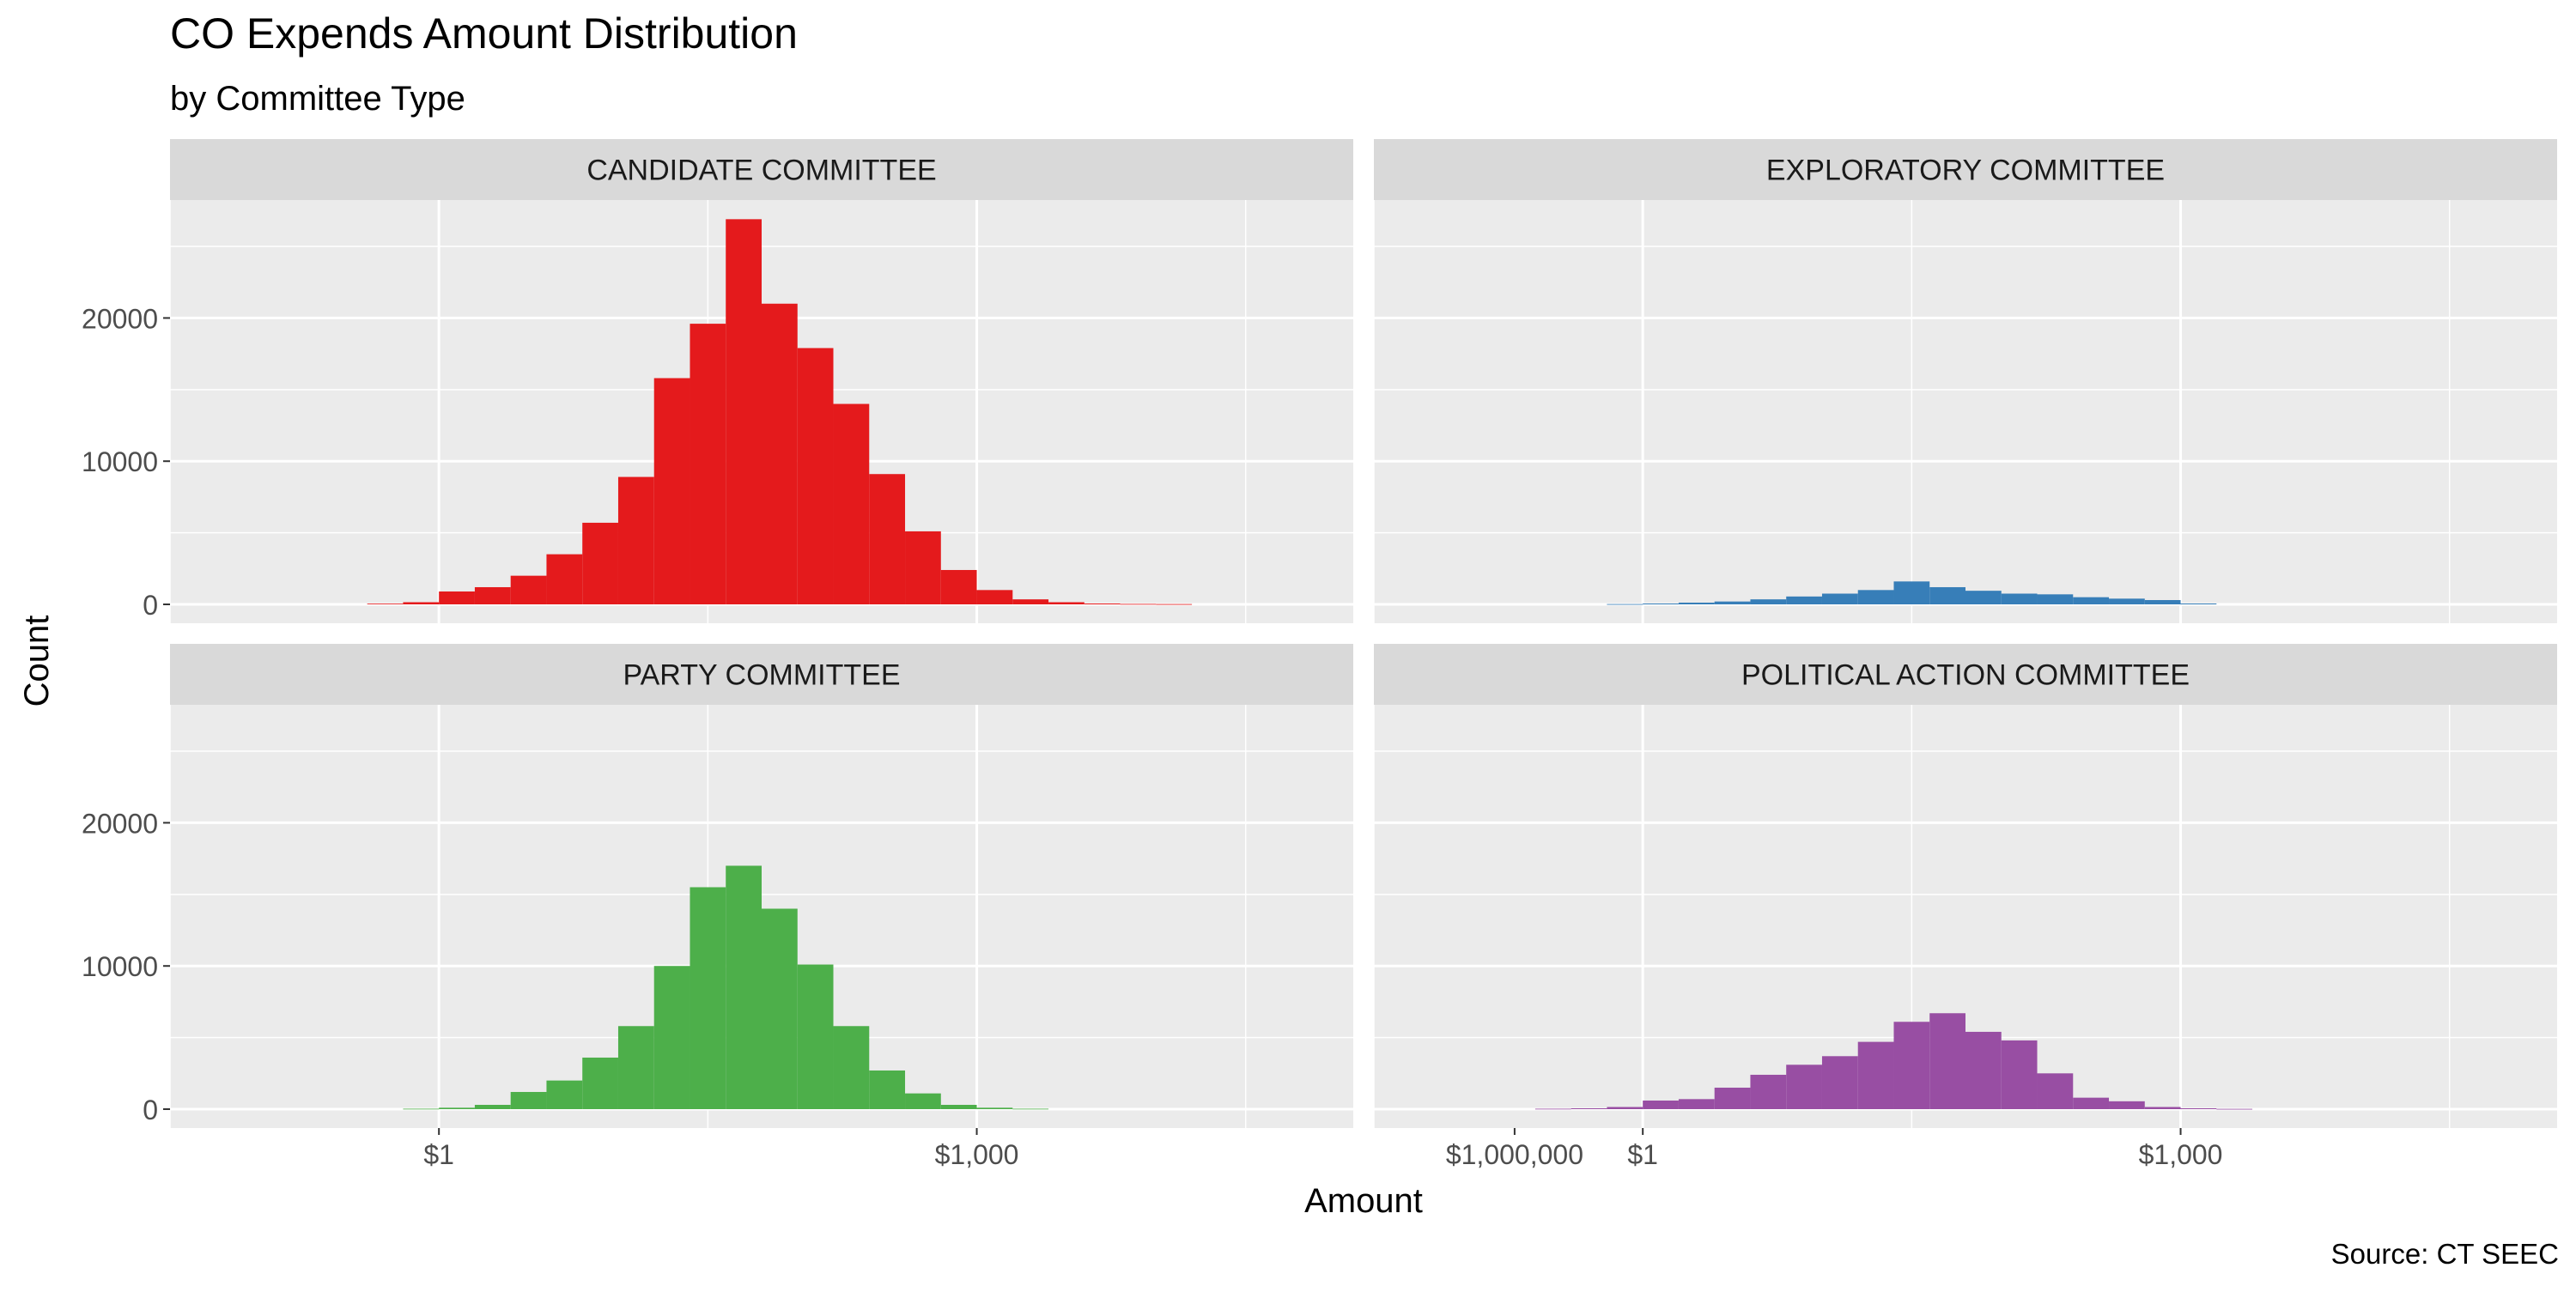  Describe the element at coordinates (37, 661) in the screenshot. I see `y-axis-label: Count` at that location.